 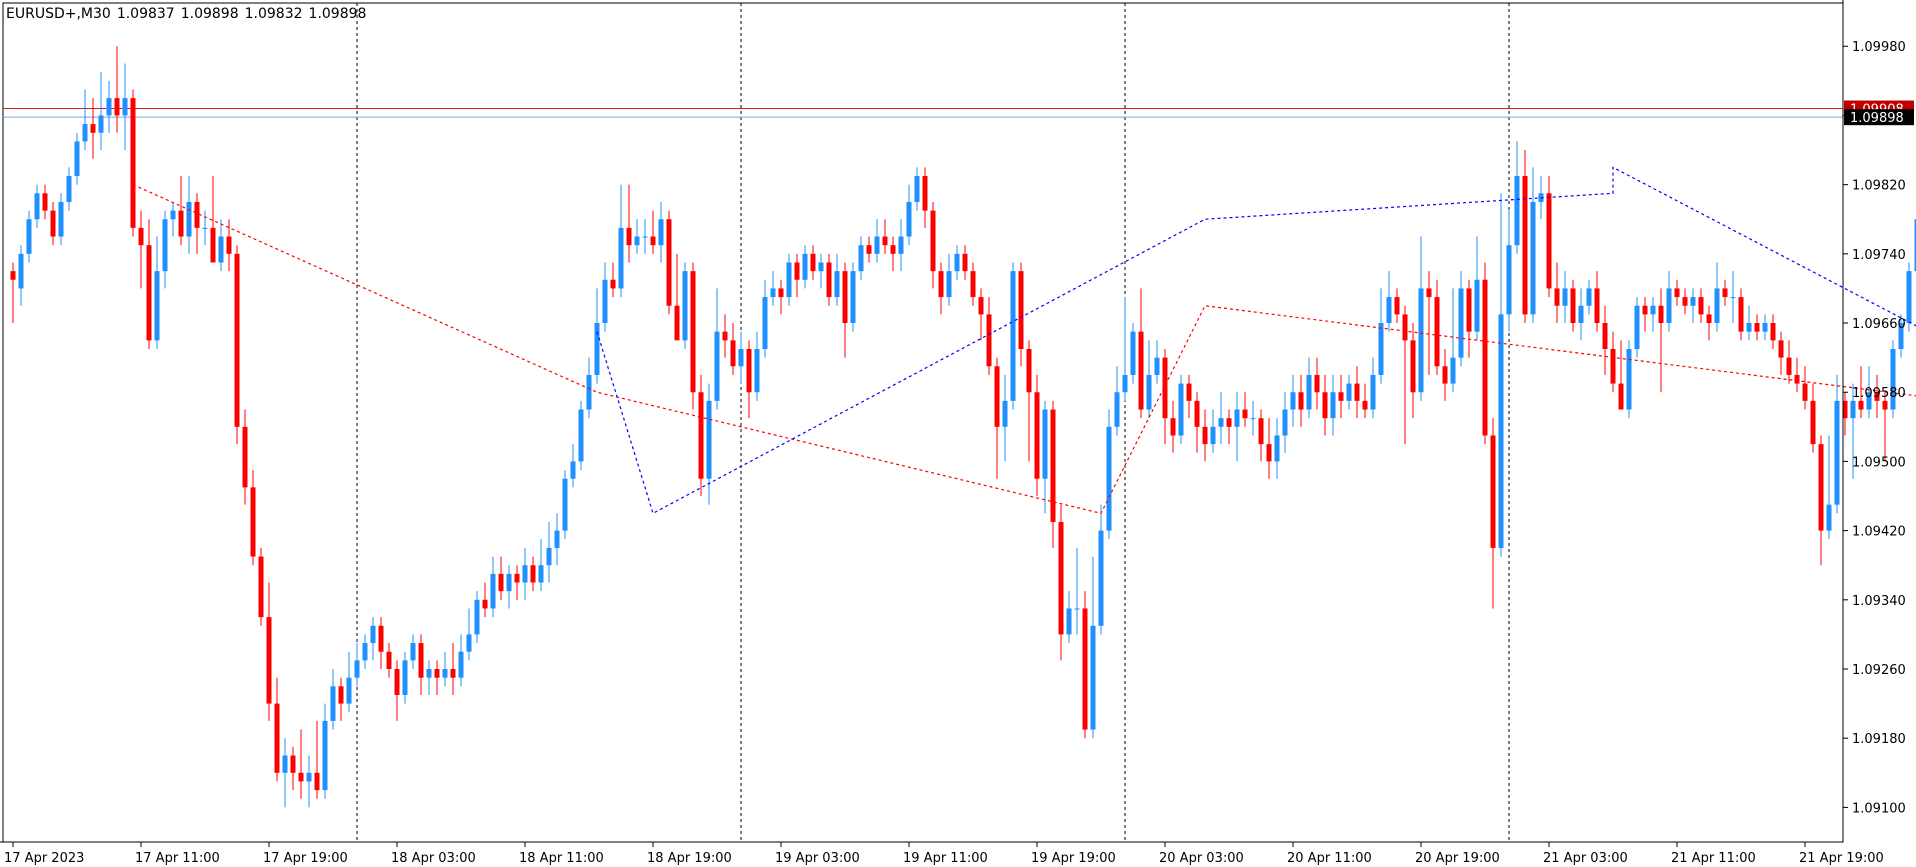 I want to click on x-tick-label: 18 Apr 19:00, so click(x=689, y=858).